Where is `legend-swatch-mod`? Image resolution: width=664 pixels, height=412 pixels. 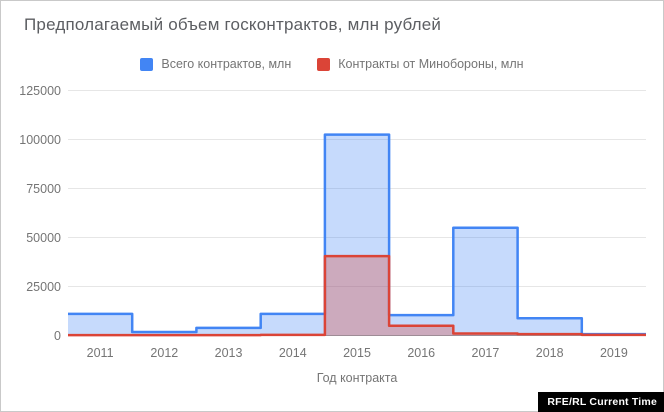 legend-swatch-mod is located at coordinates (324, 64).